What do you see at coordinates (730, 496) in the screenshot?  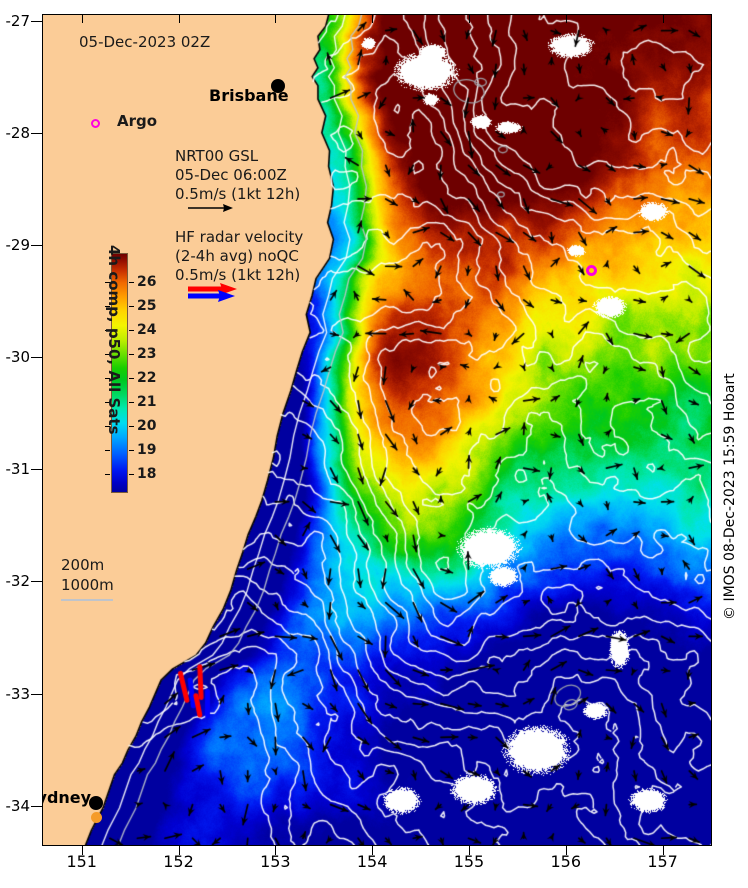 I see `copyright-notice: © IMOS 08-Dec-2023 15:59 Hobart` at bounding box center [730, 496].